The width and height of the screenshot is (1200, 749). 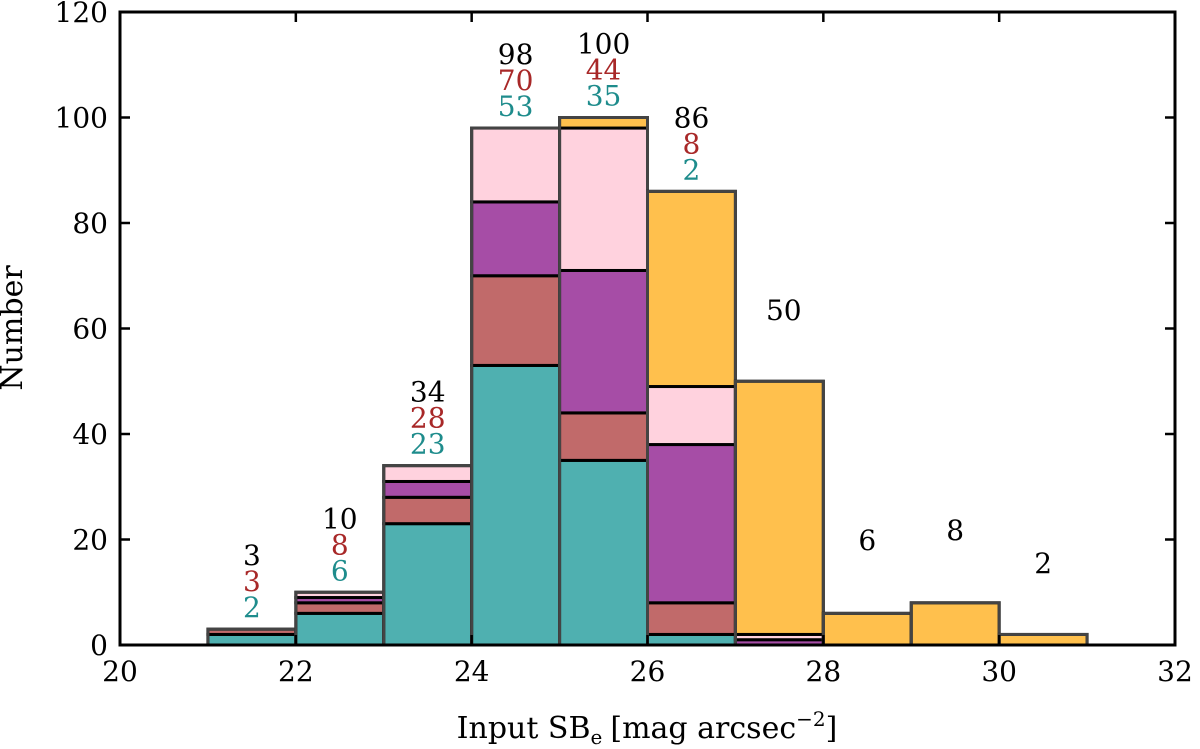 I want to click on teal-count-label: 6, so click(x=340, y=570).